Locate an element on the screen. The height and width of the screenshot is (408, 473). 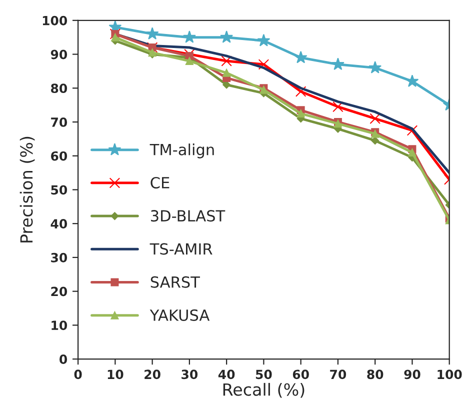
y-tick-label: 40 is located at coordinates (59, 224).